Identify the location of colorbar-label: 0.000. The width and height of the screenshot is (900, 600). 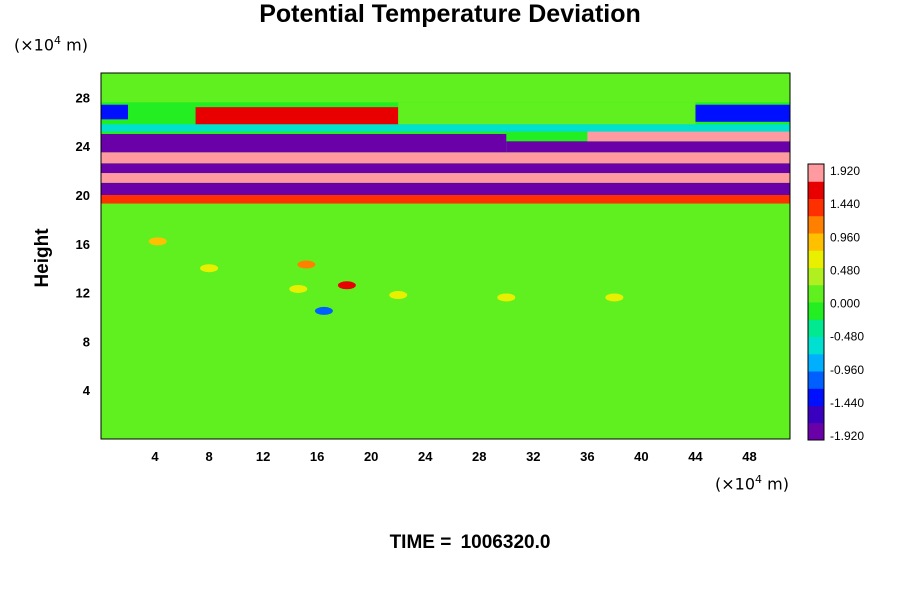
(845, 304).